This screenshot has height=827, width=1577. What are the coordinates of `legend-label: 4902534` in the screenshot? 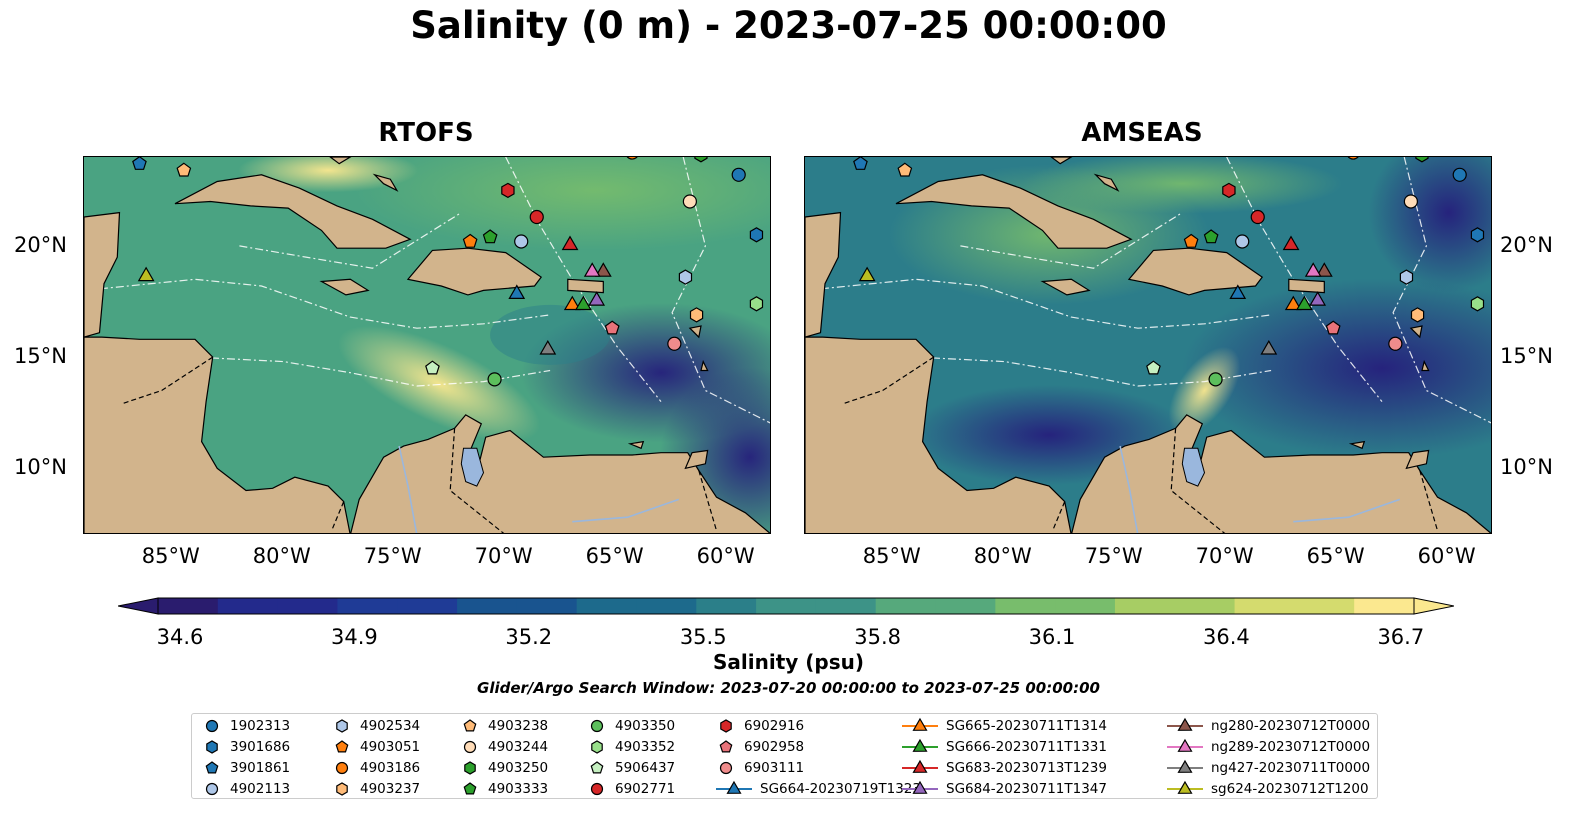 It's located at (390, 725).